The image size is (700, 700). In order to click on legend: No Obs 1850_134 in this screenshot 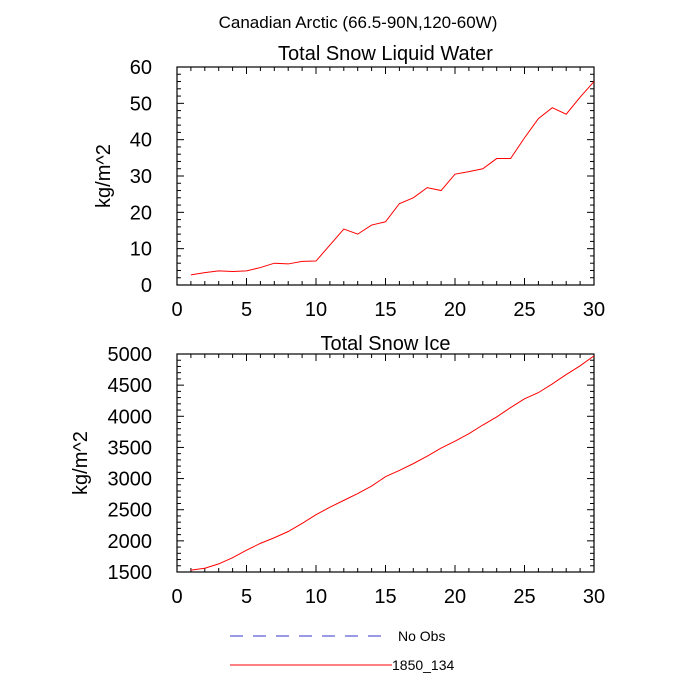, I will do `click(342, 650)`.